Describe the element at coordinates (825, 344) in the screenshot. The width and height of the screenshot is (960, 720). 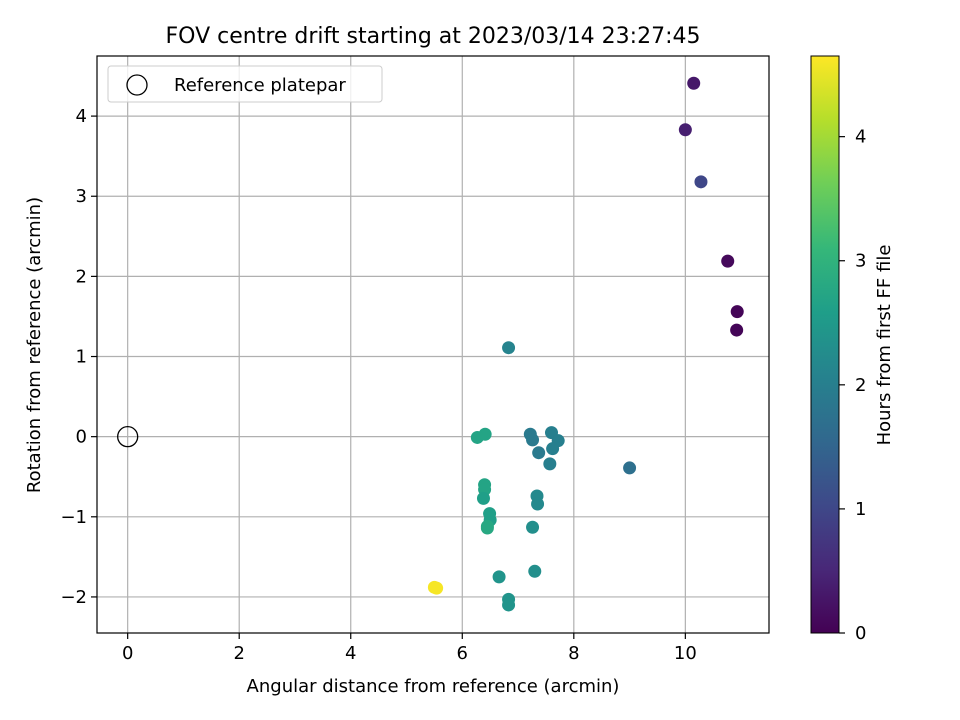
I see `colorbar-gradient` at that location.